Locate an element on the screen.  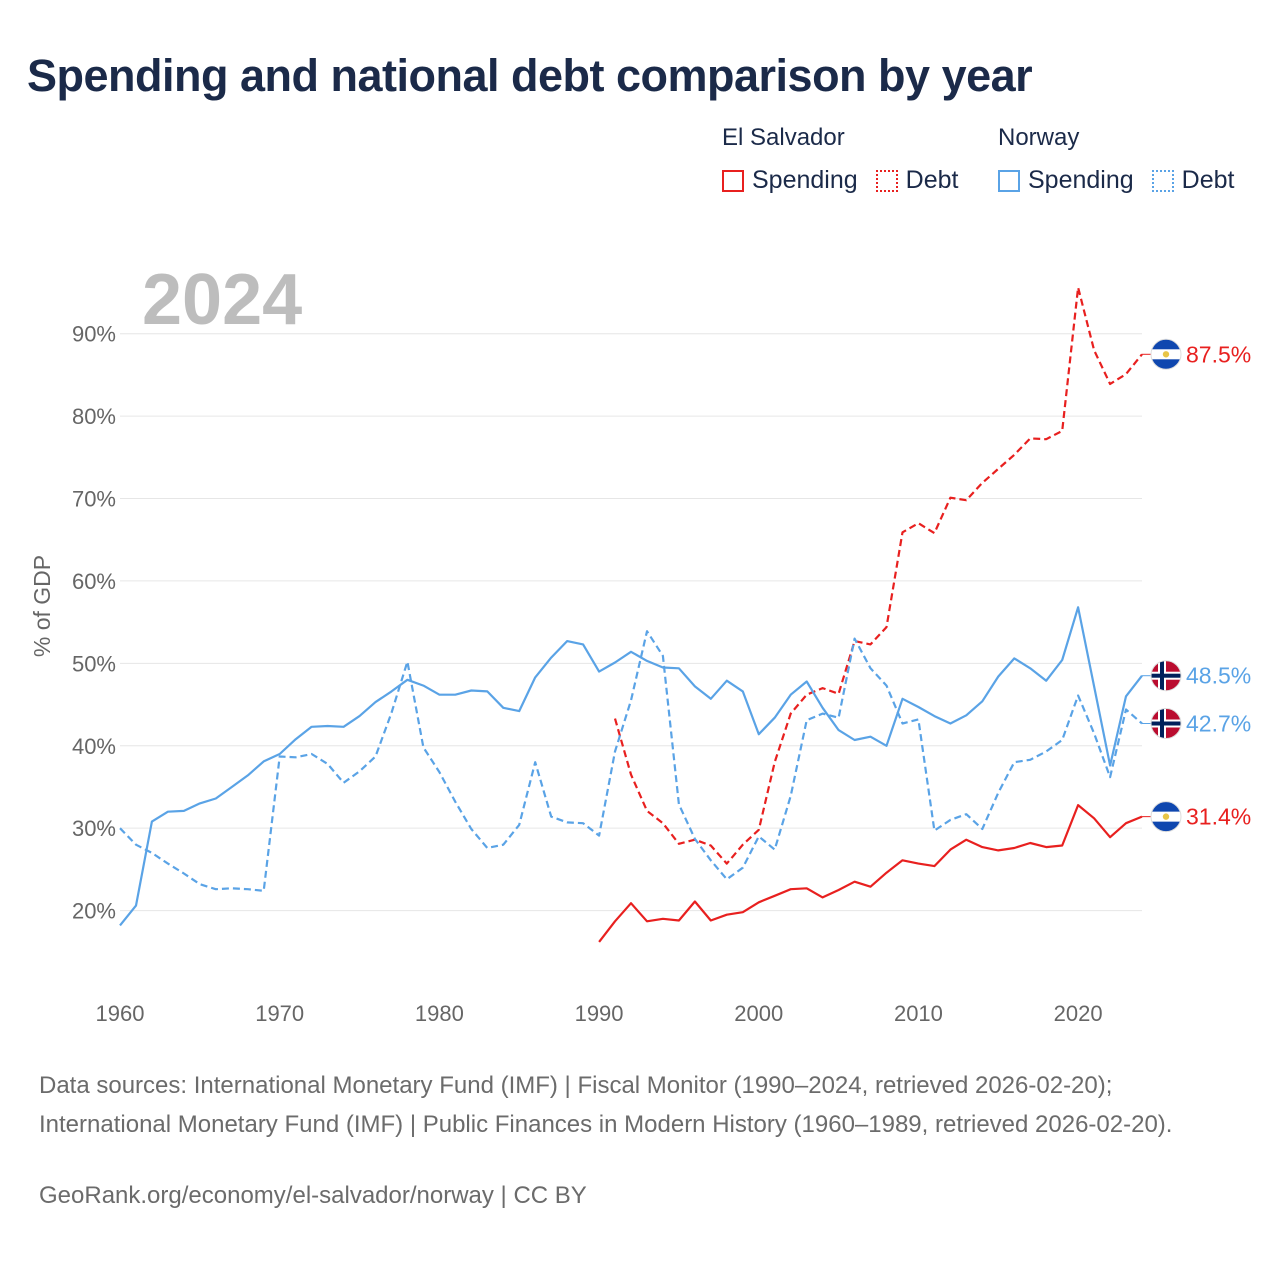
legend-swatch-solid-red is located at coordinates (733, 180).